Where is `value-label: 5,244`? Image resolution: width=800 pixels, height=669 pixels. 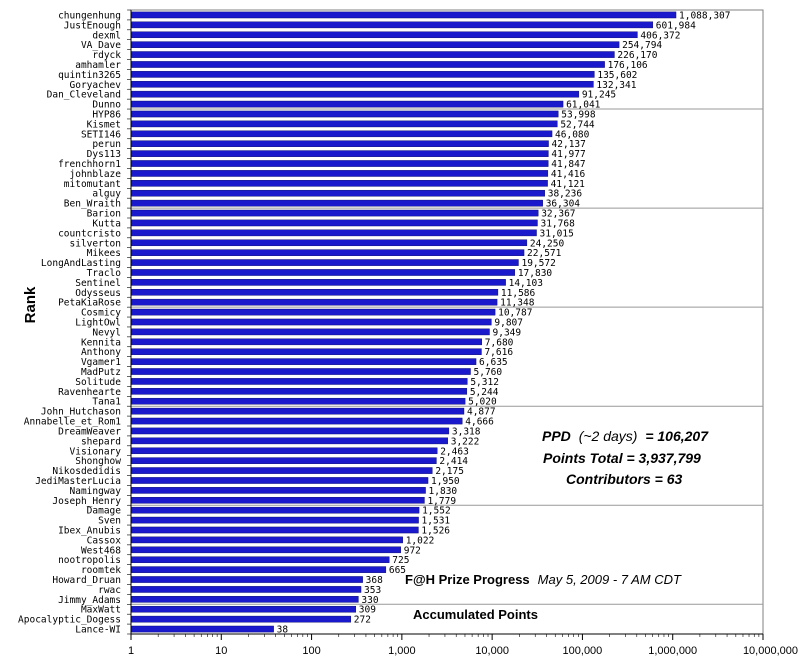 value-label: 5,244 is located at coordinates (484, 392).